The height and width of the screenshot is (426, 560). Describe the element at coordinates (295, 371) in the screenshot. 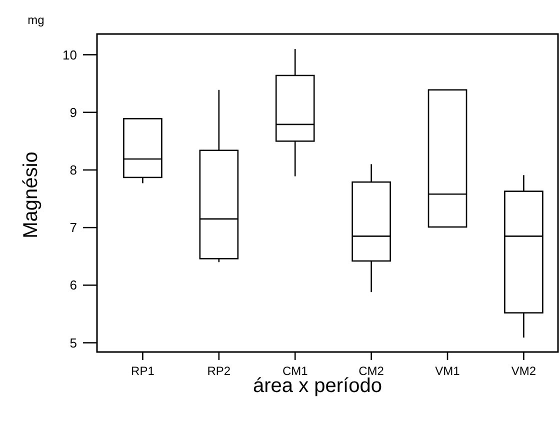

I see `x-tick-label: CM1` at that location.